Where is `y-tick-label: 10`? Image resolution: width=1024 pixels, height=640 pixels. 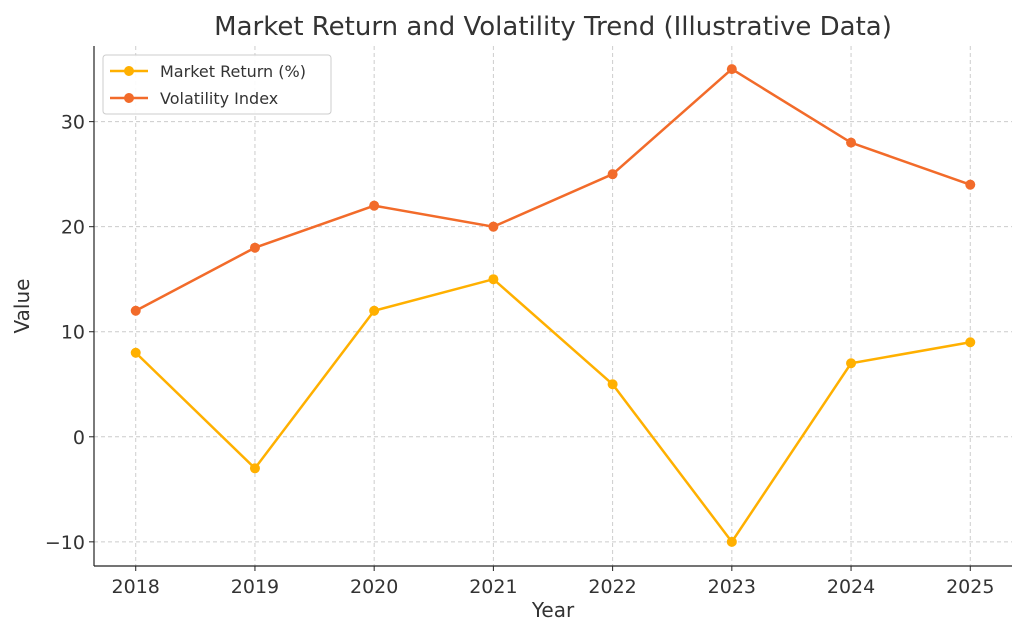
y-tick-label: 10 is located at coordinates (73, 333).